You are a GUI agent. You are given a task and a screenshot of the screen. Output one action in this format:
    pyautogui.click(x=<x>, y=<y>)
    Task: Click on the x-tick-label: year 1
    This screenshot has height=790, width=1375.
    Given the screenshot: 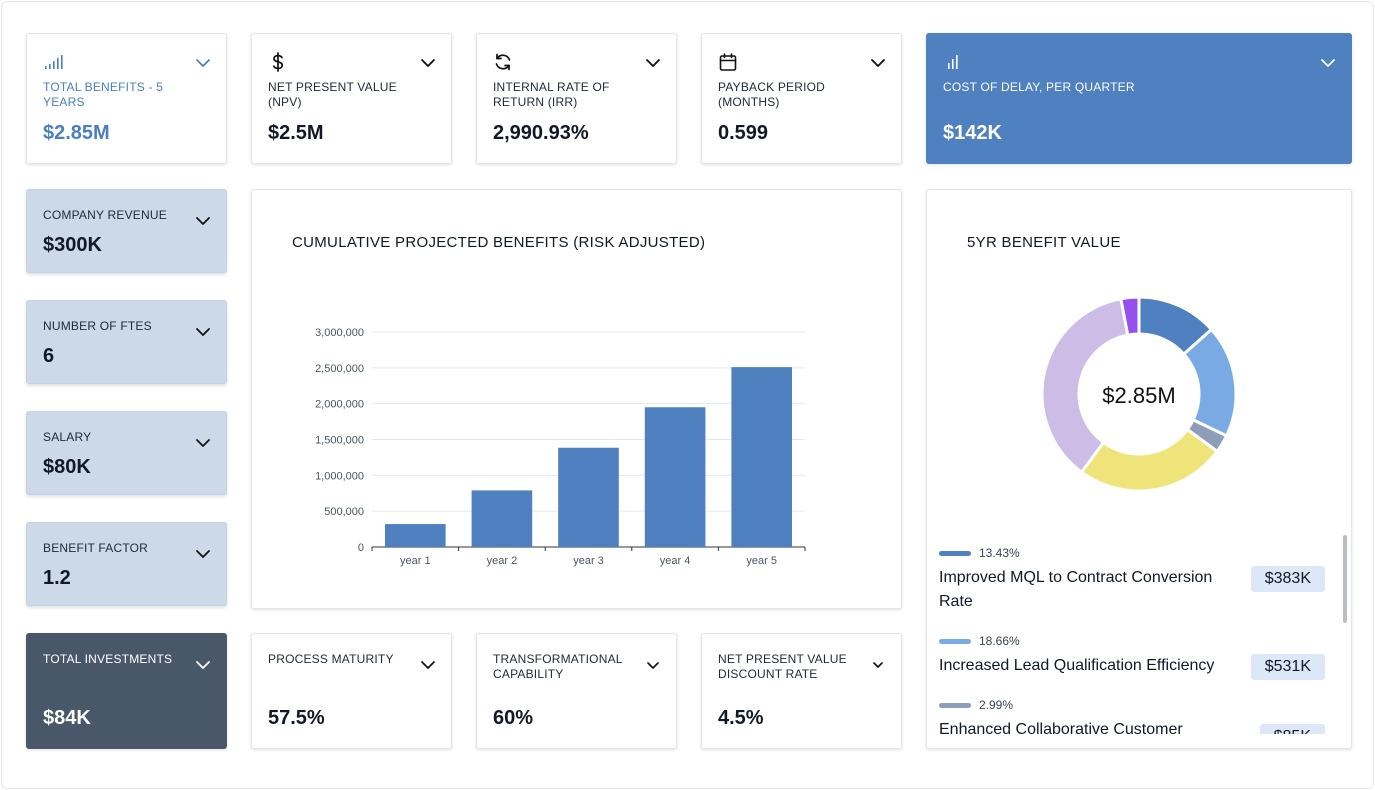 What is the action you would take?
    pyautogui.click(x=415, y=561)
    